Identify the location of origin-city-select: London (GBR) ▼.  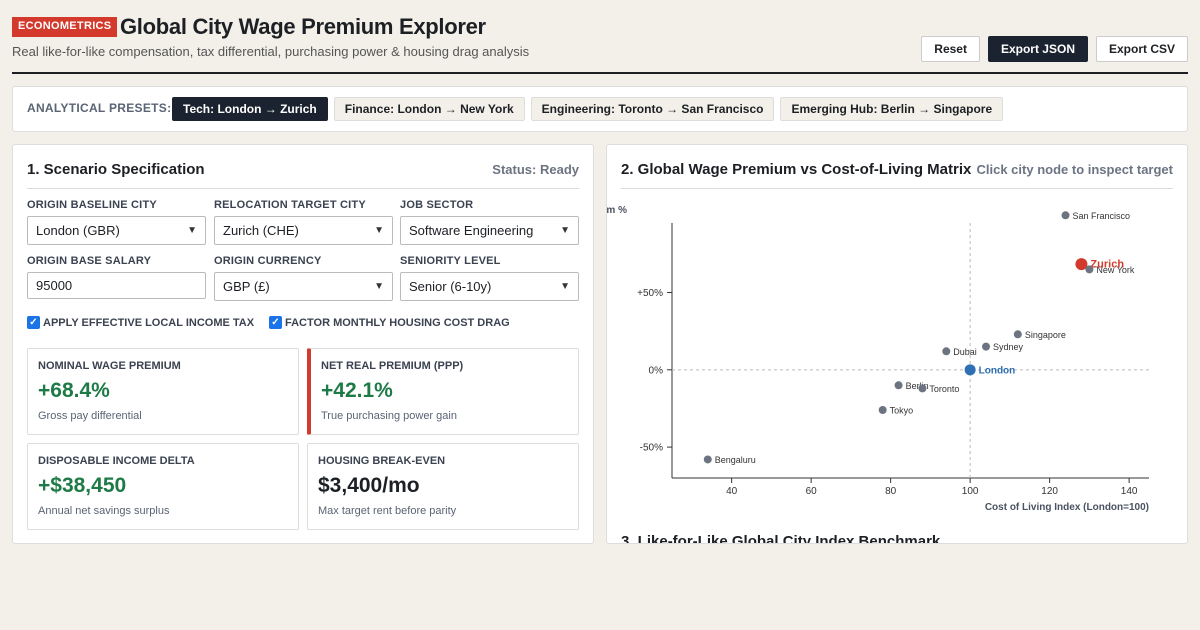
(116, 230).